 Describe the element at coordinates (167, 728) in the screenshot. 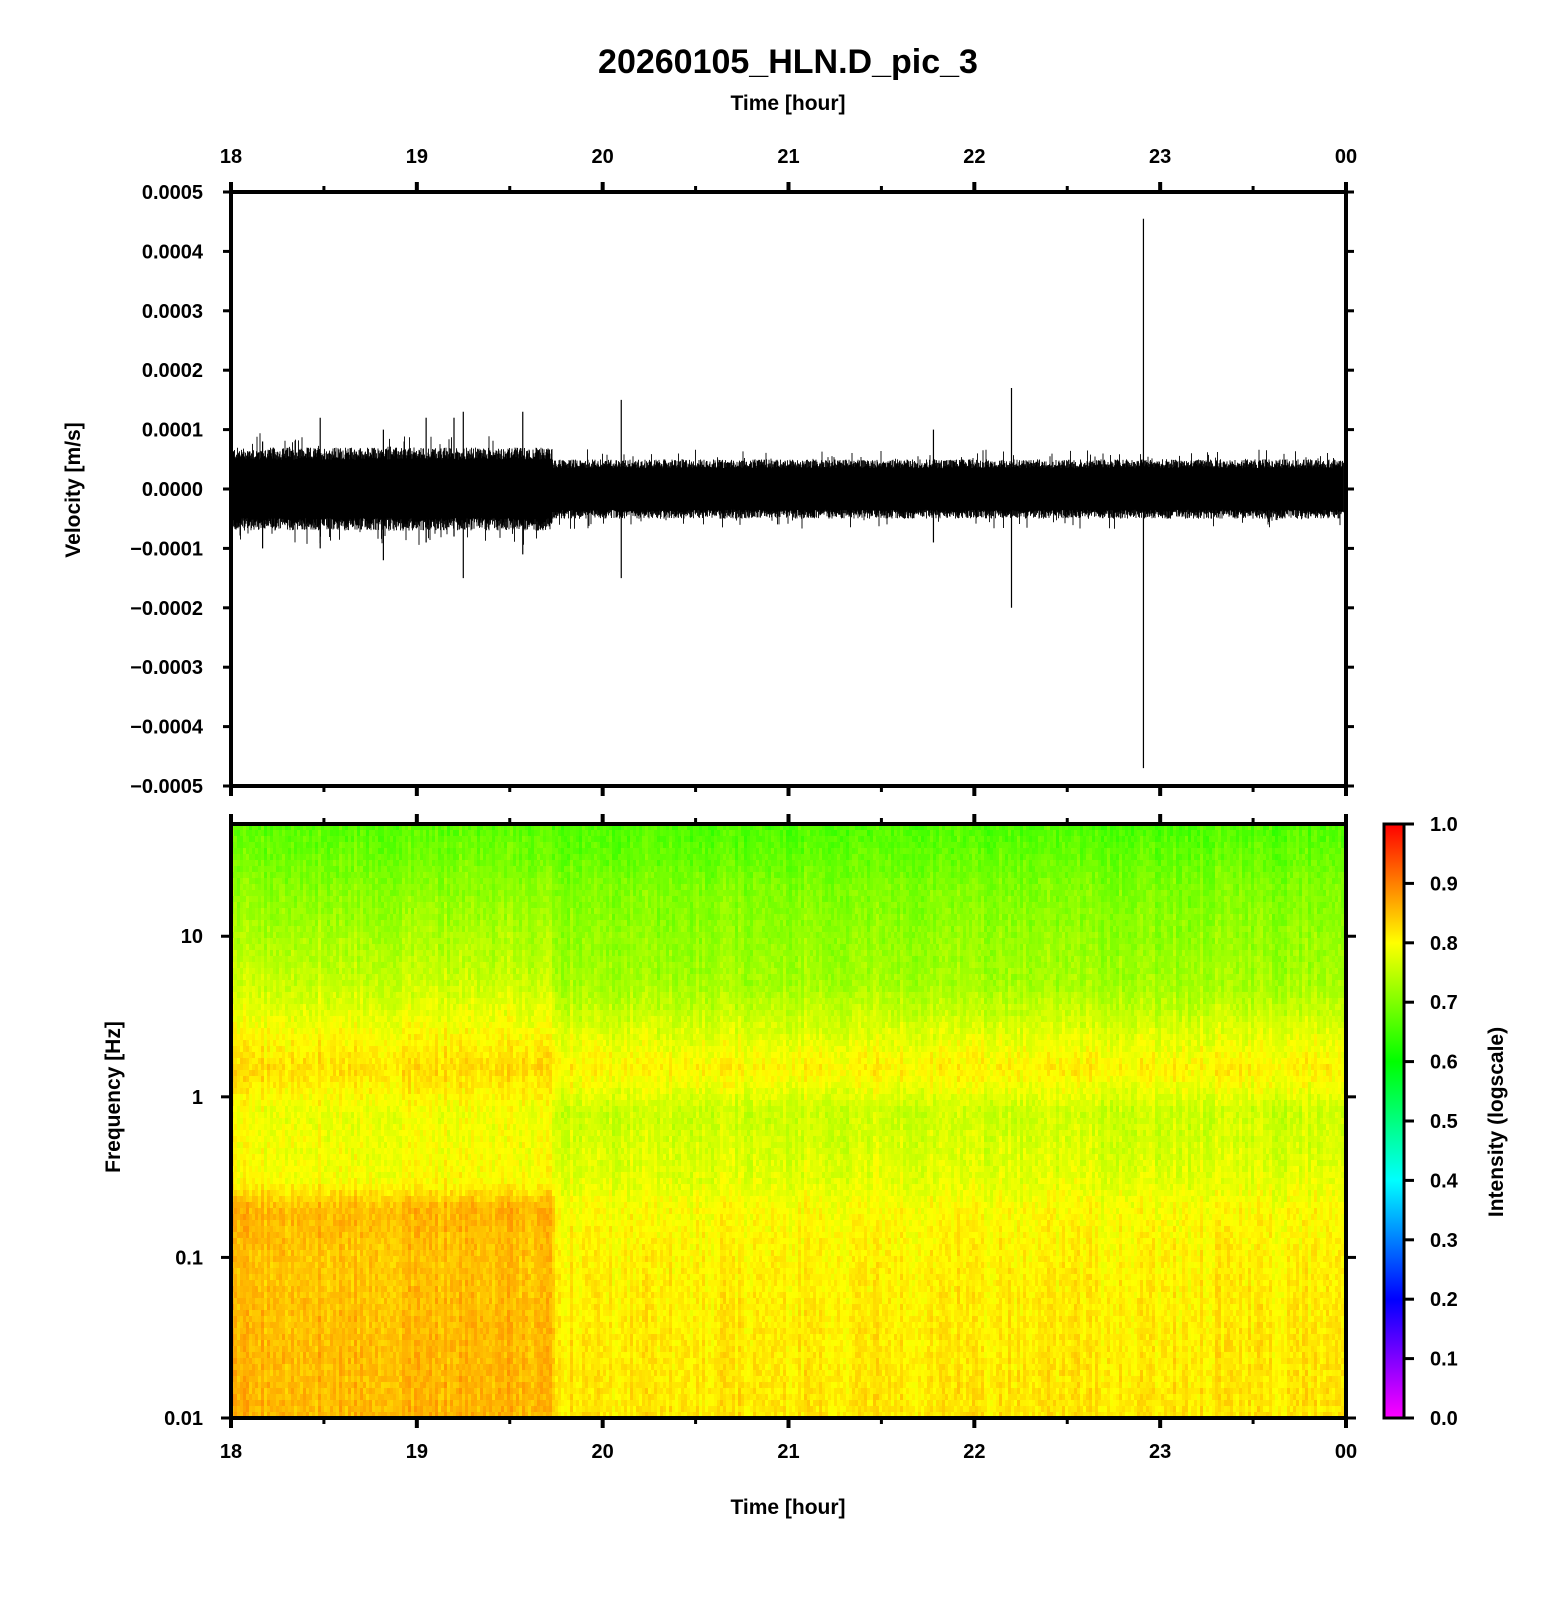

I see `velocity-tick-label: −0.0004` at that location.